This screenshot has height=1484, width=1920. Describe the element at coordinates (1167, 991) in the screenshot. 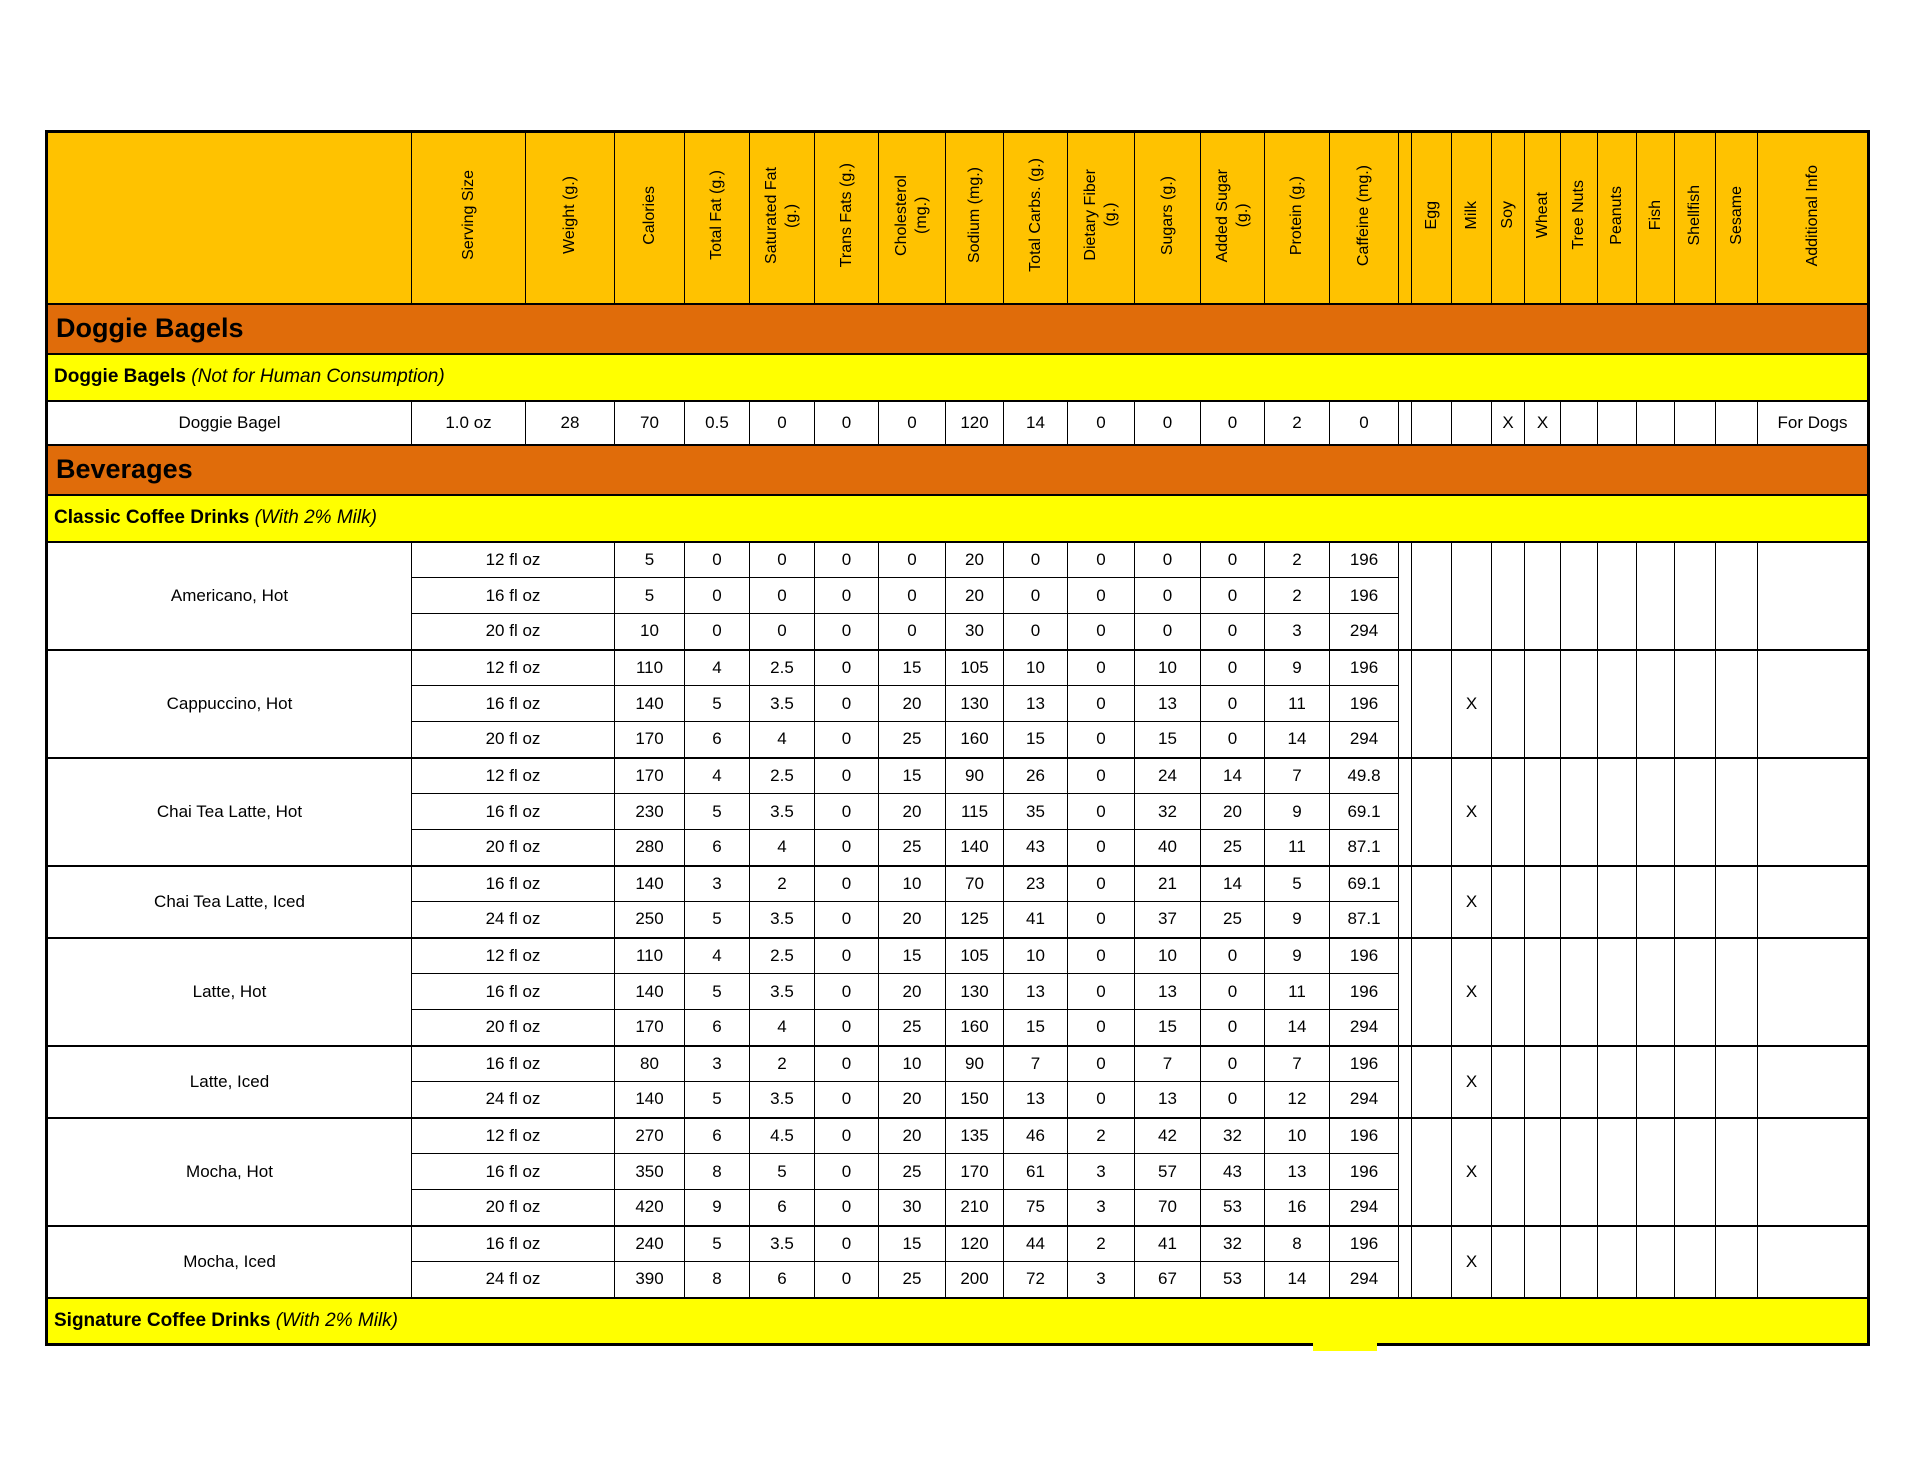

I see `value-sugars-g: 13` at that location.